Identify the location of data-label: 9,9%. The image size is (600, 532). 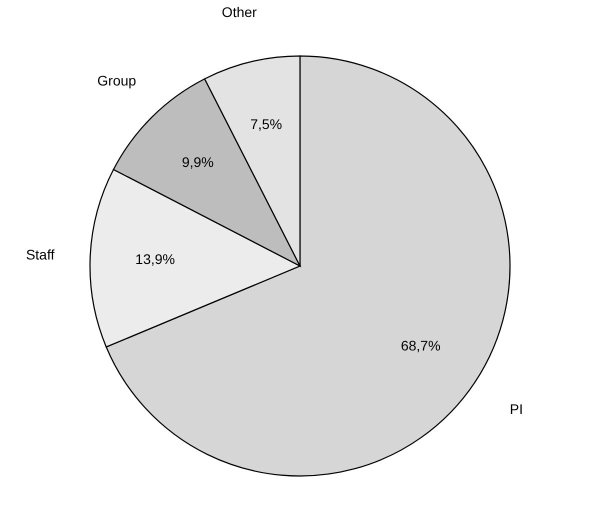
(198, 162).